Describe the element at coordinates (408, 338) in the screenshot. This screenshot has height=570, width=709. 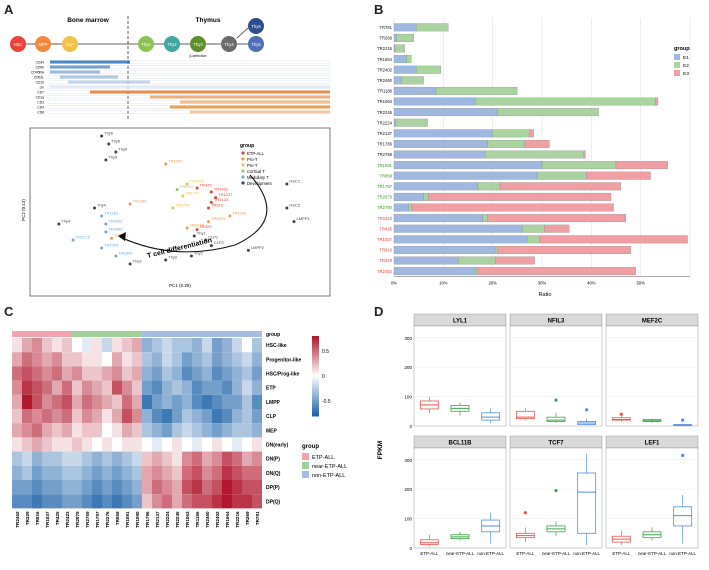
I see `d-ytick: 300` at that location.